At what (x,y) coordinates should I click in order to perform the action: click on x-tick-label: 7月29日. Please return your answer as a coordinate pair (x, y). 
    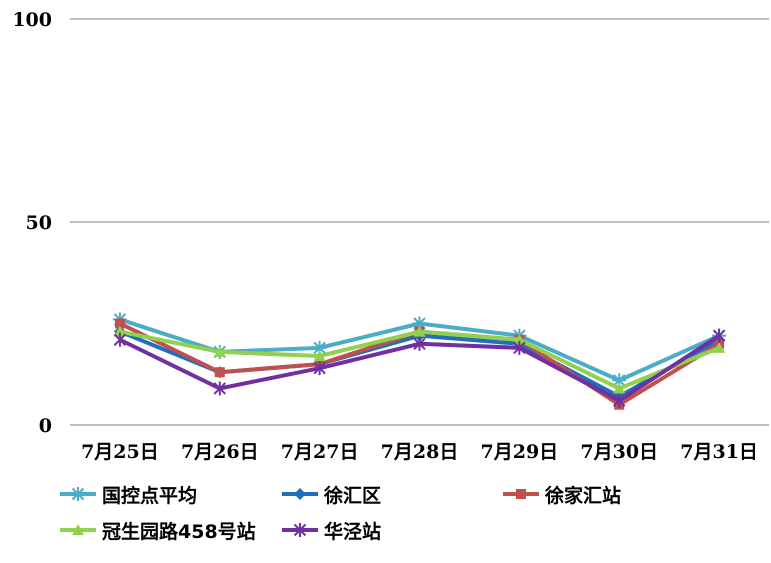
    Looking at the image, I should click on (520, 452).